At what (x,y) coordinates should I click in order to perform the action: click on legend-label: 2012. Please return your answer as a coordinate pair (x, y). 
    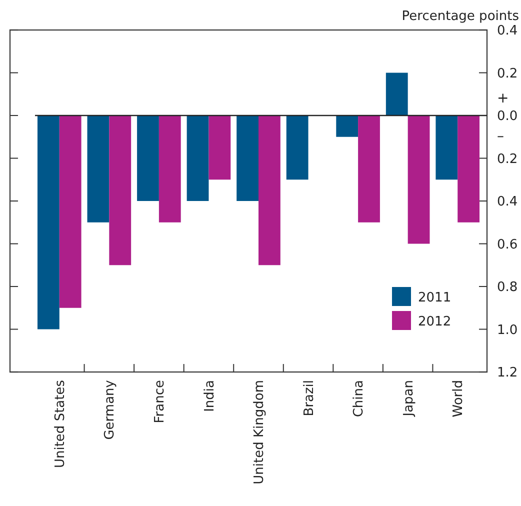
    Looking at the image, I should click on (435, 322).